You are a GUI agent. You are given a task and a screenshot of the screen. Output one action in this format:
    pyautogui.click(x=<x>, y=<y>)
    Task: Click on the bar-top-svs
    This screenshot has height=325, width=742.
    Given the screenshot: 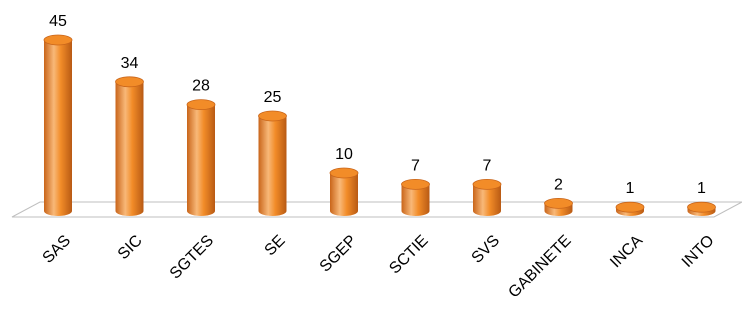 What is the action you would take?
    pyautogui.click(x=487, y=184)
    